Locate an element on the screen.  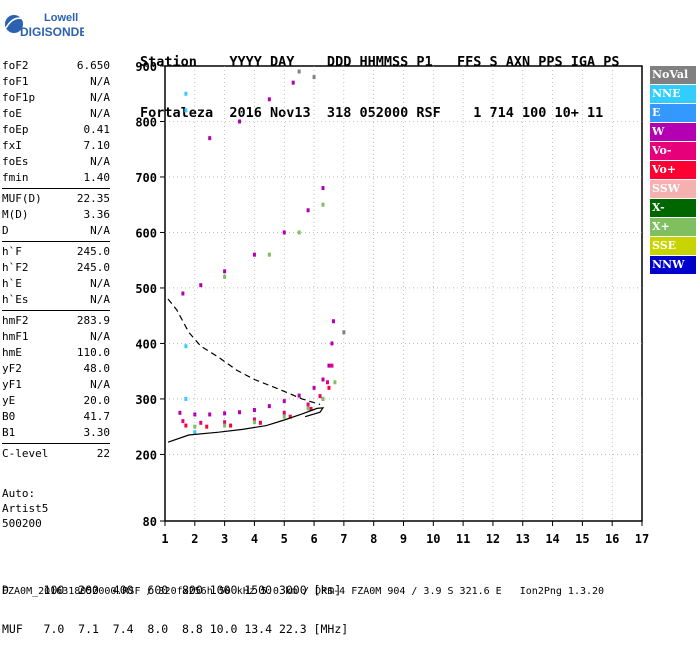
param-name: hmF2 is located at coordinates (15, 320).